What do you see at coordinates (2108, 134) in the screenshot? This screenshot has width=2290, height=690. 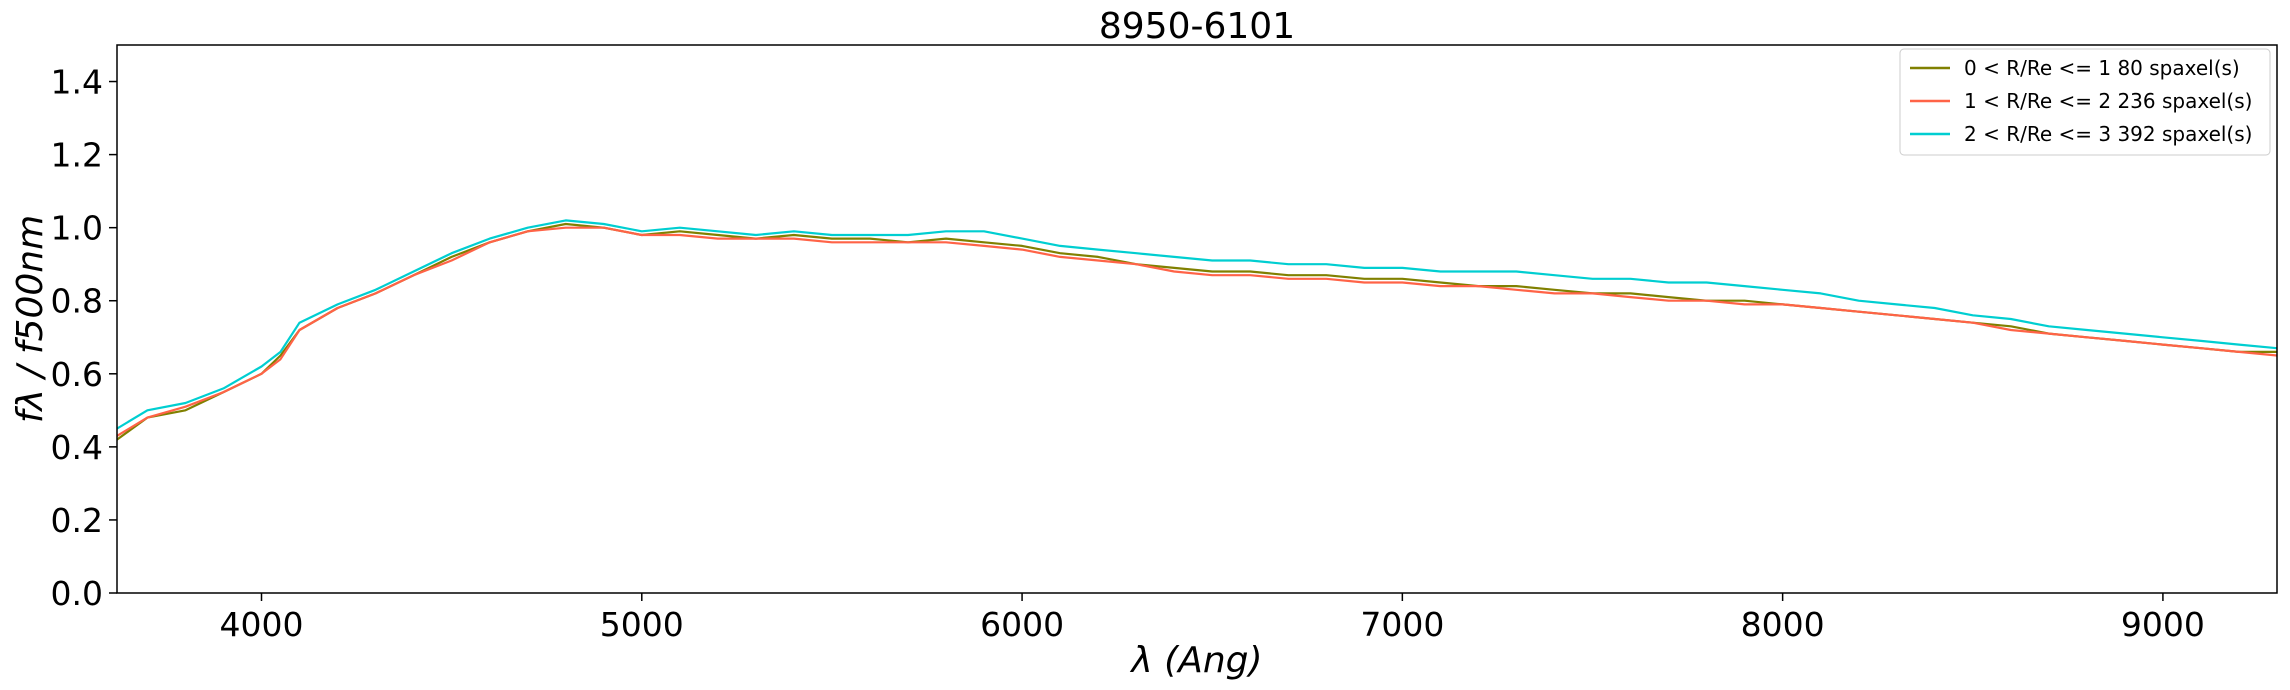 I see `legend-label: 2 < R/Re <= 3 392 spaxel(s)` at bounding box center [2108, 134].